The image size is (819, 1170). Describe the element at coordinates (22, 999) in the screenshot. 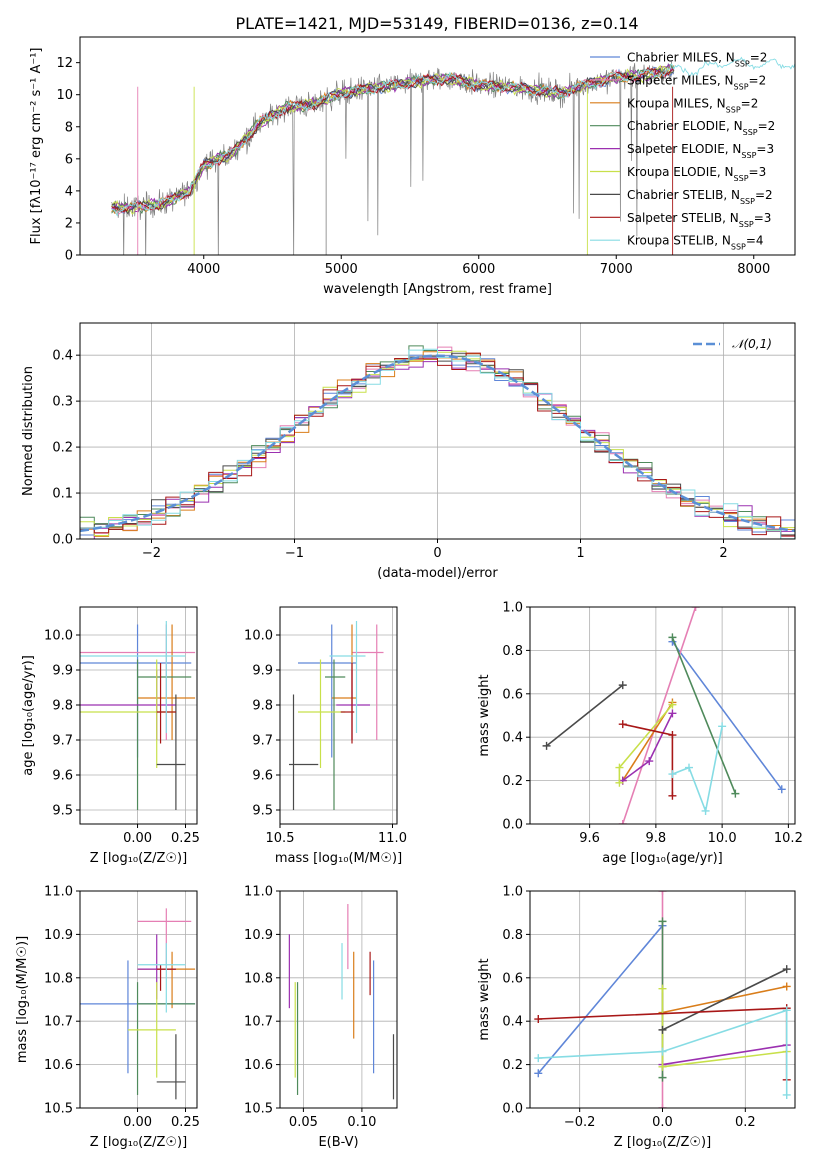

I see `y-axis-label: mass [log₁₀(M/M☉)]` at that location.